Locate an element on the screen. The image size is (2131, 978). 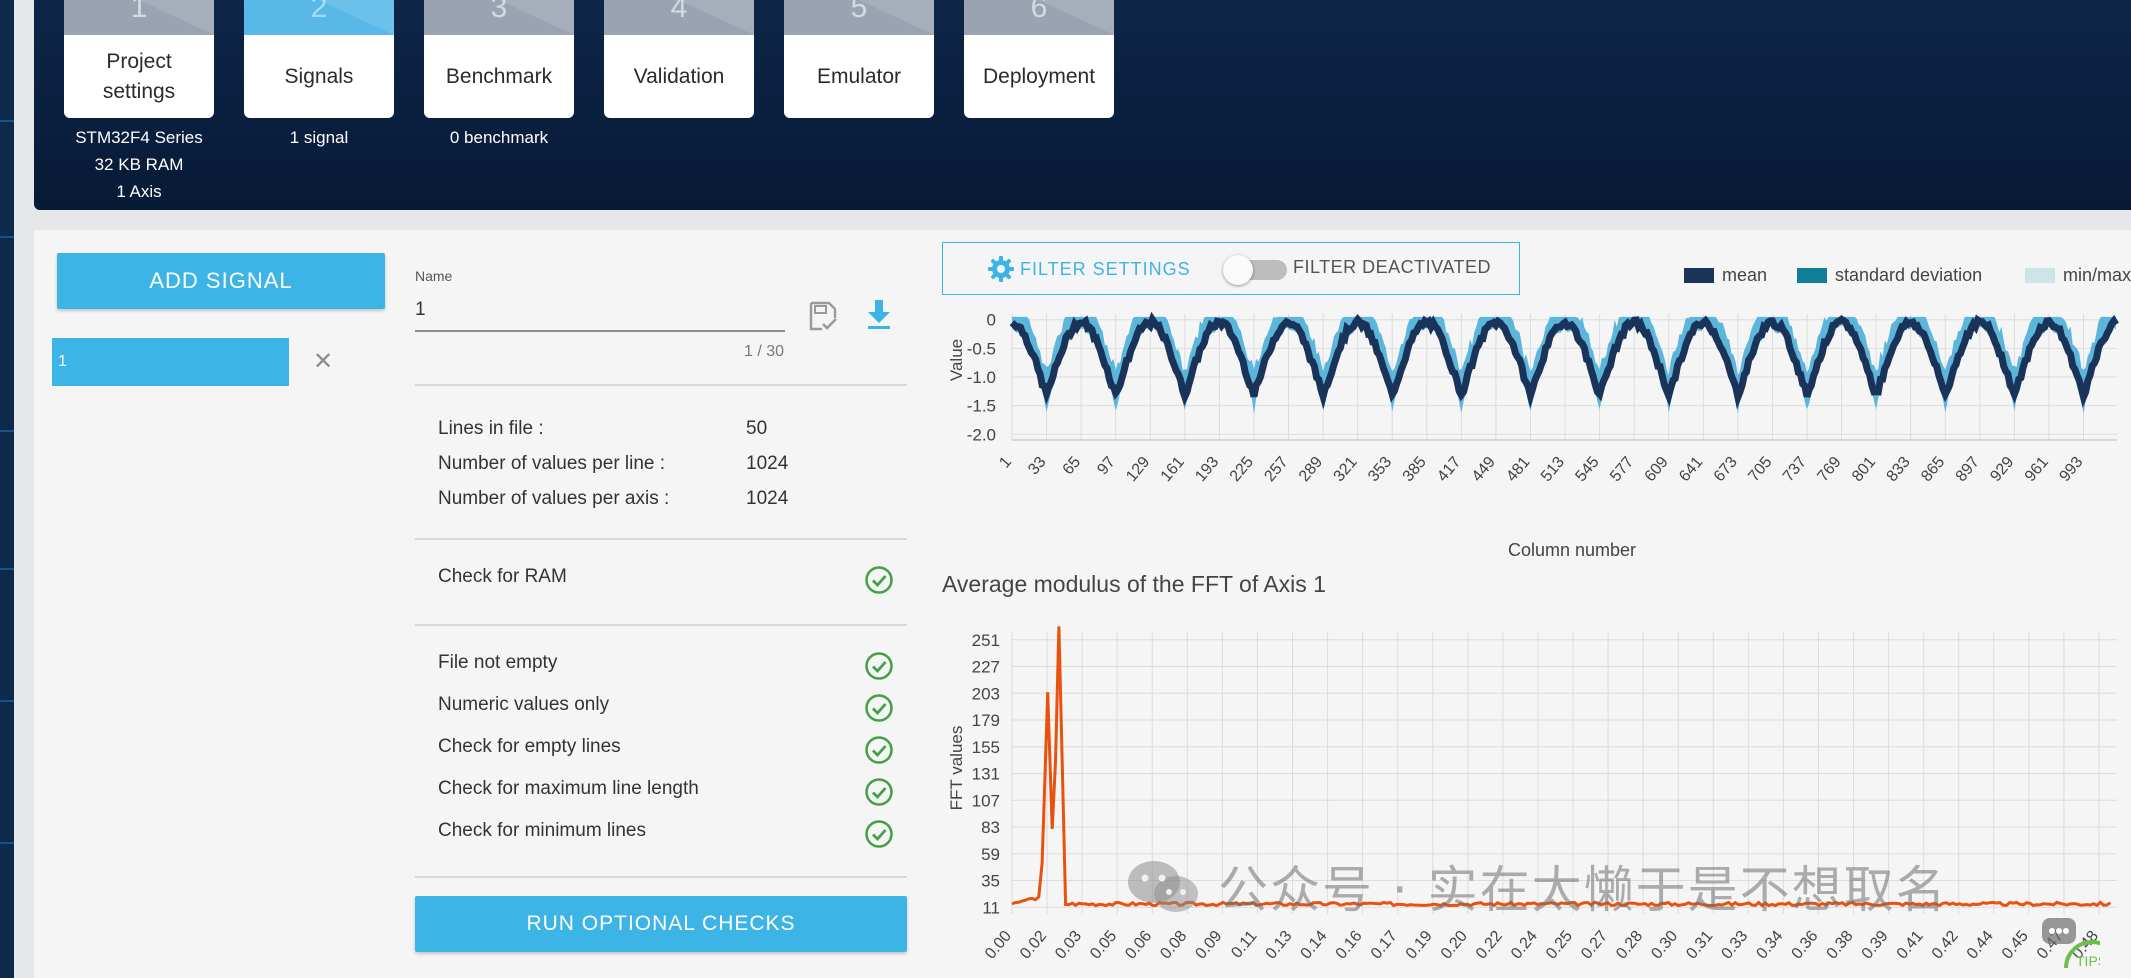
benchmark-count: 0 benchmark is located at coordinates (499, 137).